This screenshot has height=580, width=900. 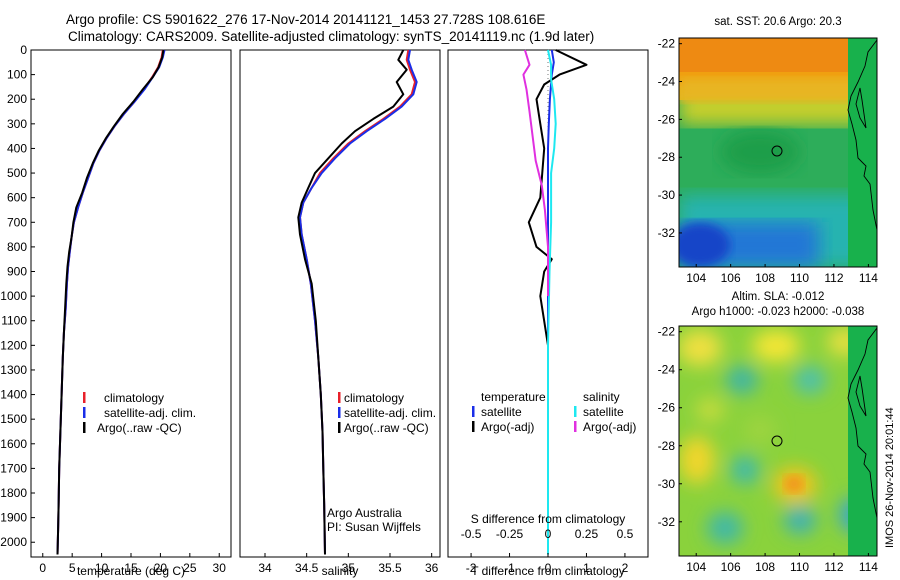 What do you see at coordinates (190, 568) in the screenshot?
I see `x-tick-label: 25` at bounding box center [190, 568].